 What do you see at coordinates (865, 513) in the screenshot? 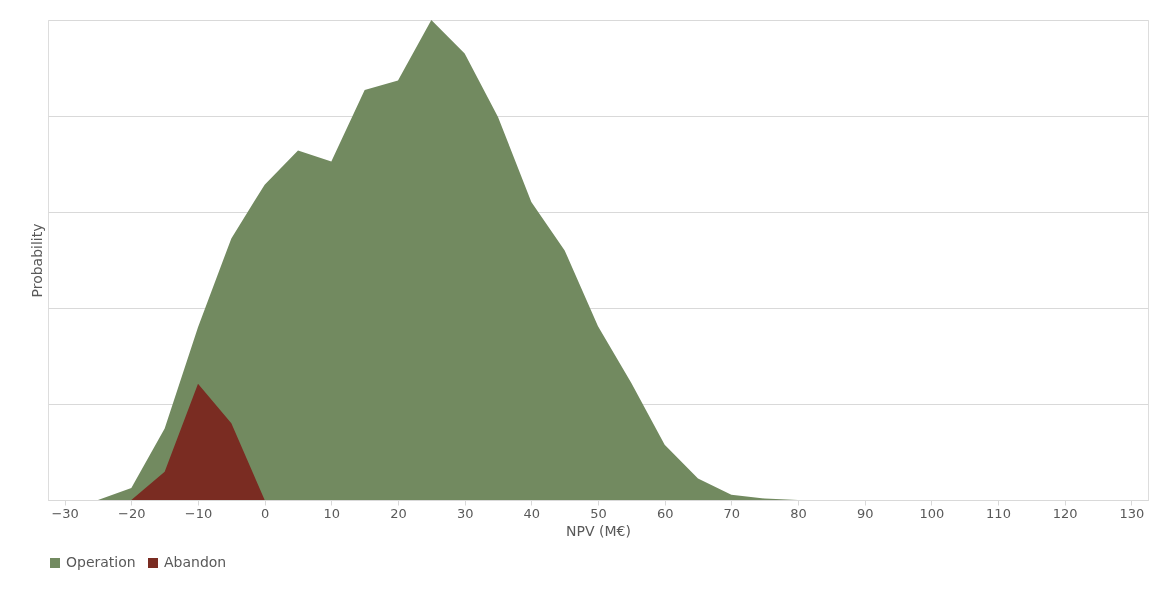
I see `x-tick-label: 90` at bounding box center [865, 513].